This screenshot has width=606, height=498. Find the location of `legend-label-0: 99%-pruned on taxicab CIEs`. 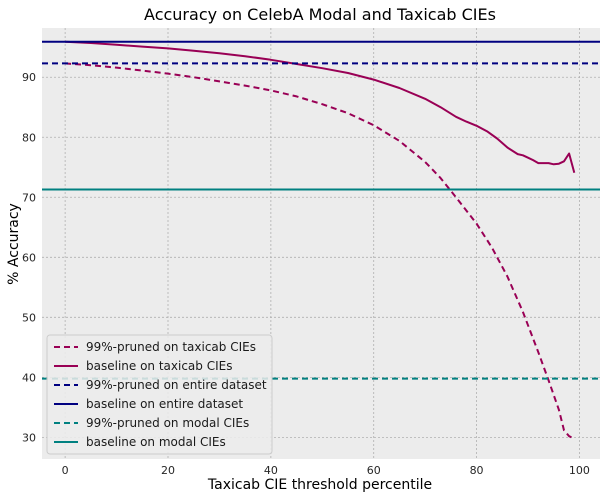

legend-label-0: 99%-pruned on taxicab CIEs is located at coordinates (171, 347).